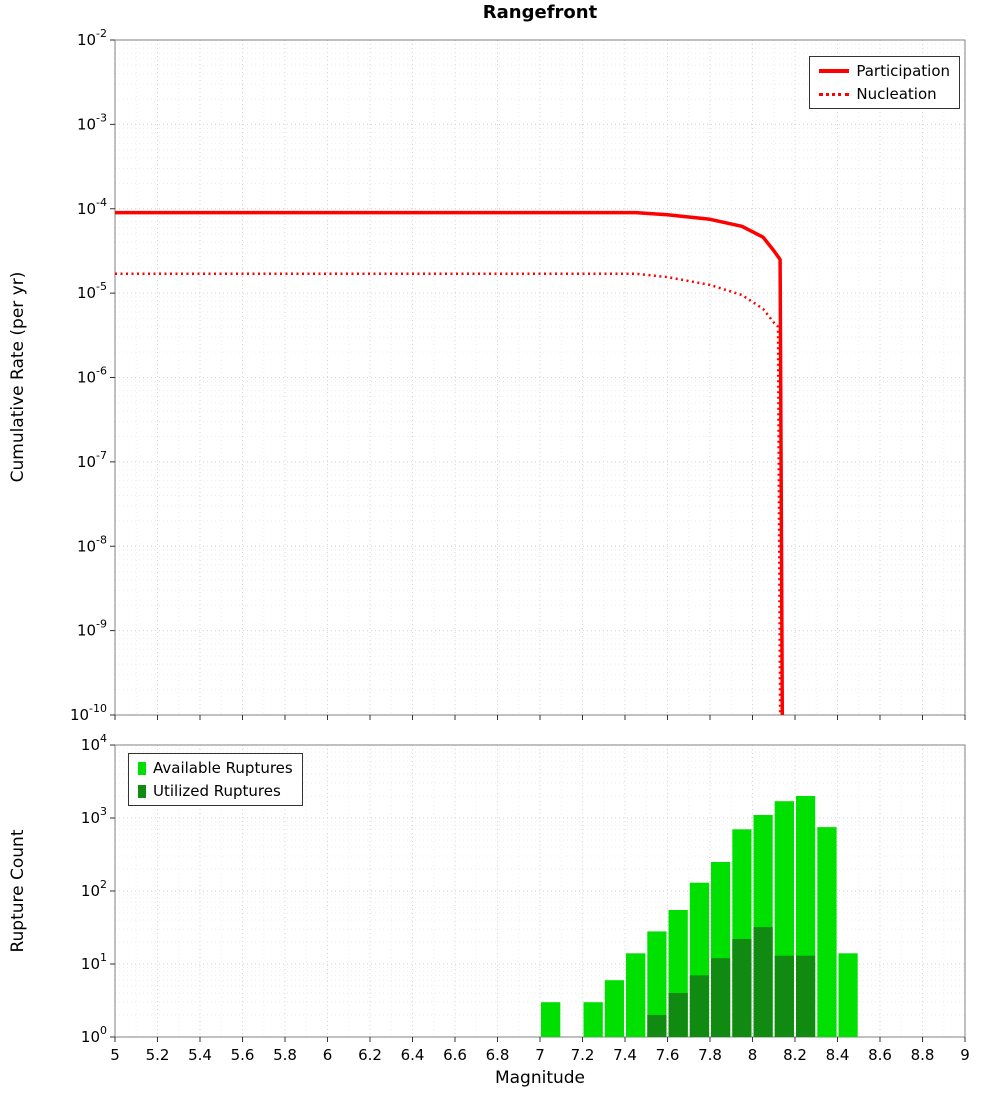  Describe the element at coordinates (498, 1055) in the screenshot. I see `svg-text: 6.8` at that location.